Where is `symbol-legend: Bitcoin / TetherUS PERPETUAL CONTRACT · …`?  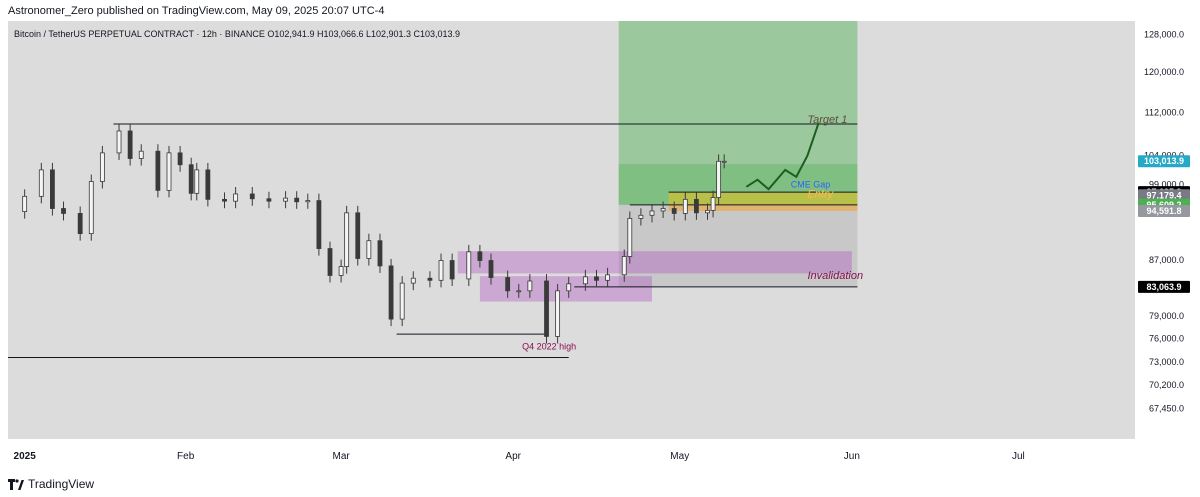
symbol-legend: Bitcoin / TetherUS PERPETUAL CONTRACT · … is located at coordinates (237, 34).